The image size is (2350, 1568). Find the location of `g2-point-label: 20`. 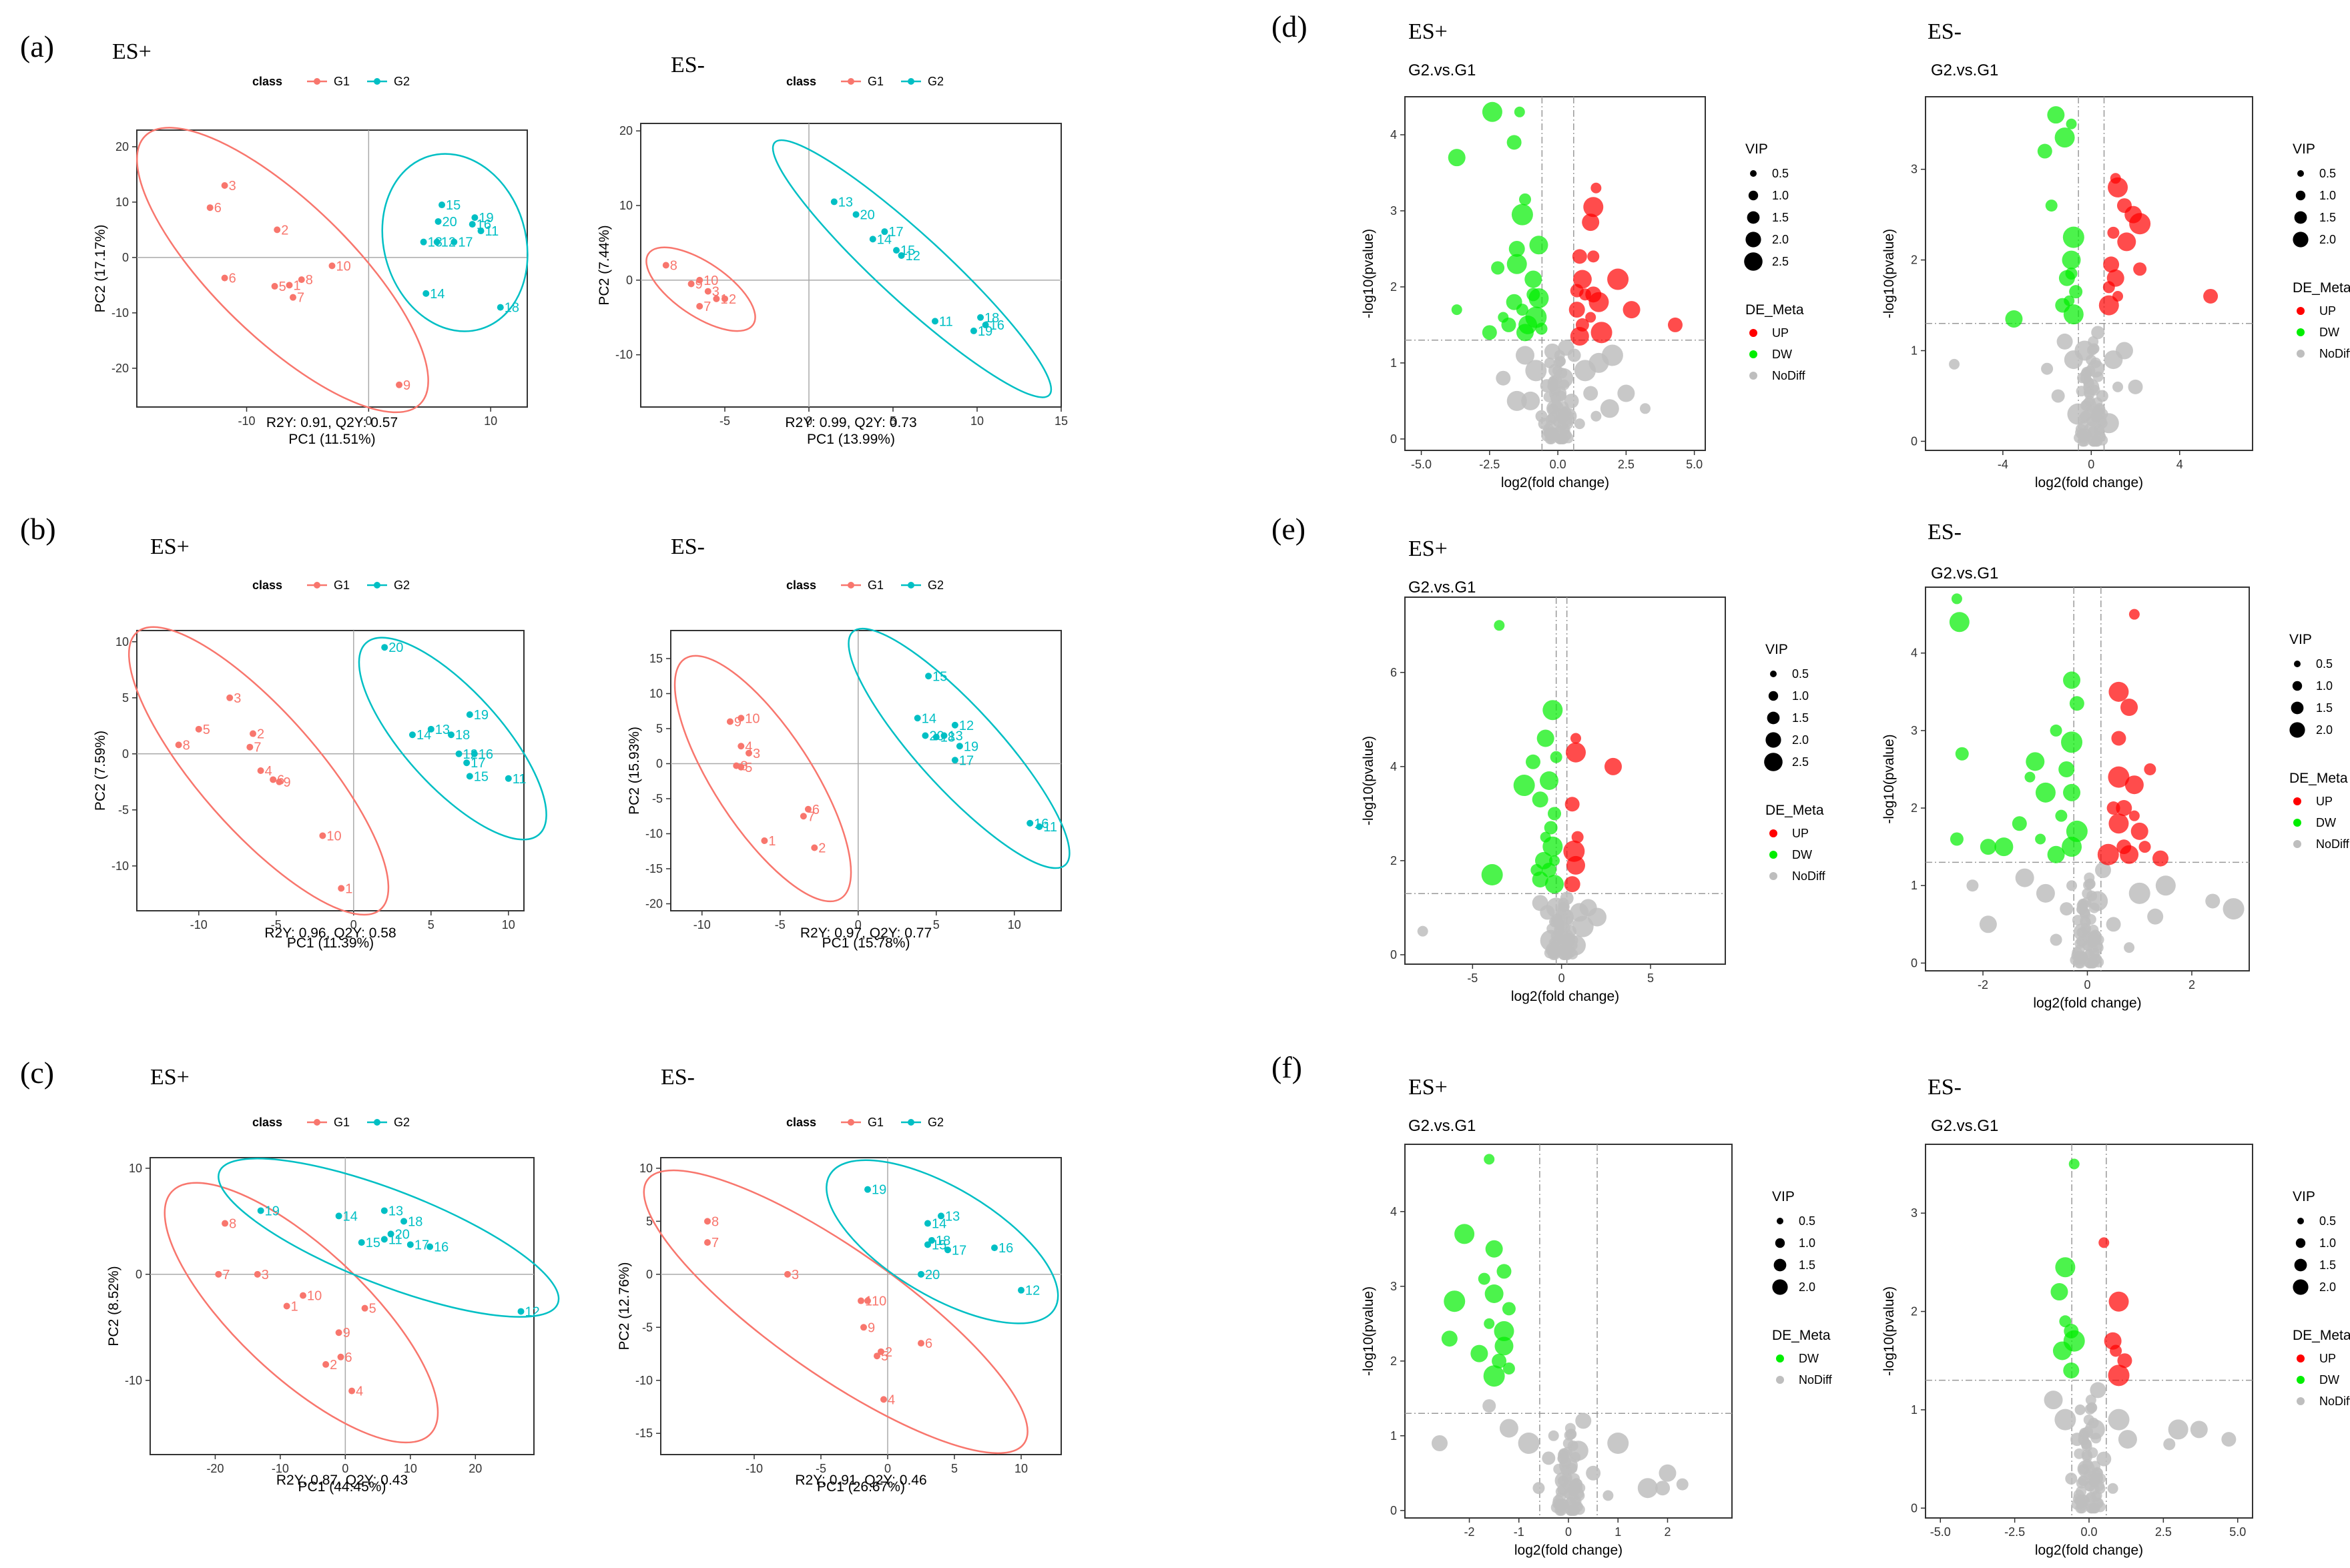

g2-point-label: 20 is located at coordinates (402, 1234).